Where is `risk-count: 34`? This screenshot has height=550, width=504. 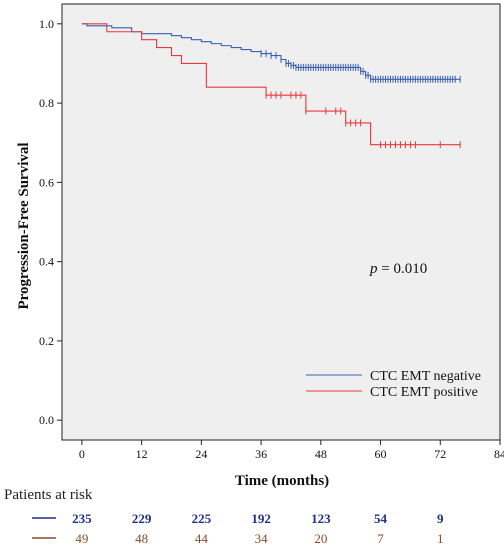
risk-count: 34 is located at coordinates (262, 538).